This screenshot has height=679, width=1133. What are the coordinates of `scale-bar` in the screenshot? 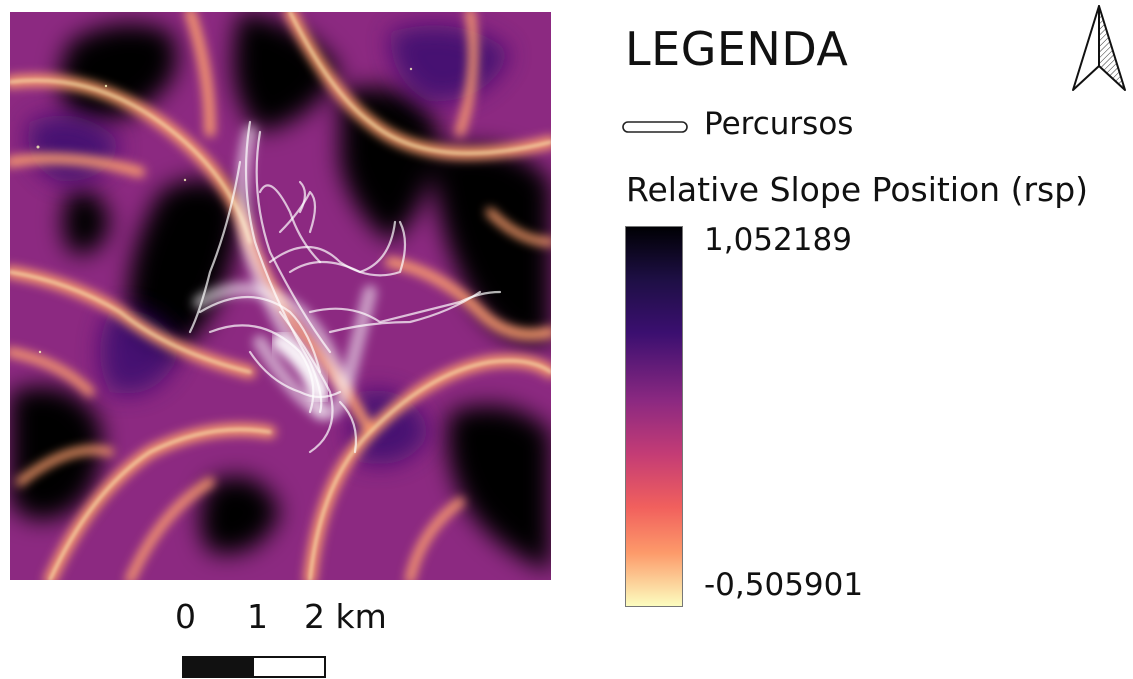 It's located at (254, 667).